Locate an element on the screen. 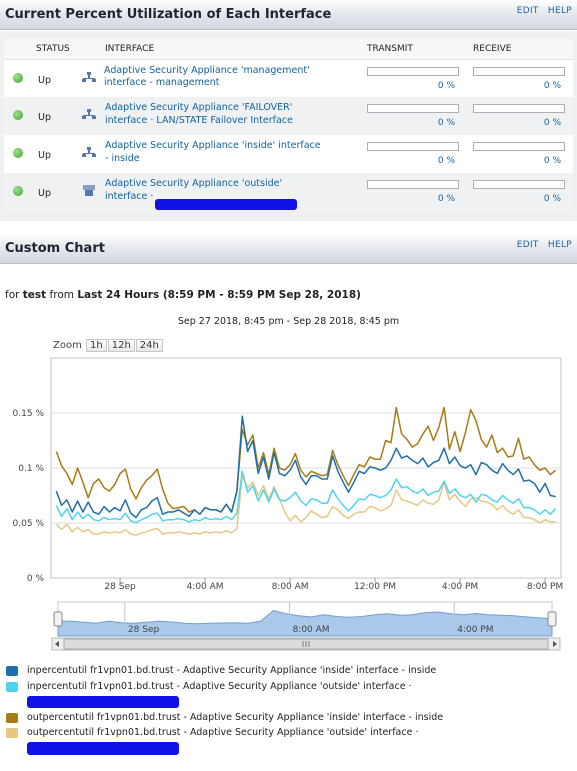 The width and height of the screenshot is (577, 771). zoom-1h-button: 1h is located at coordinates (96, 345).